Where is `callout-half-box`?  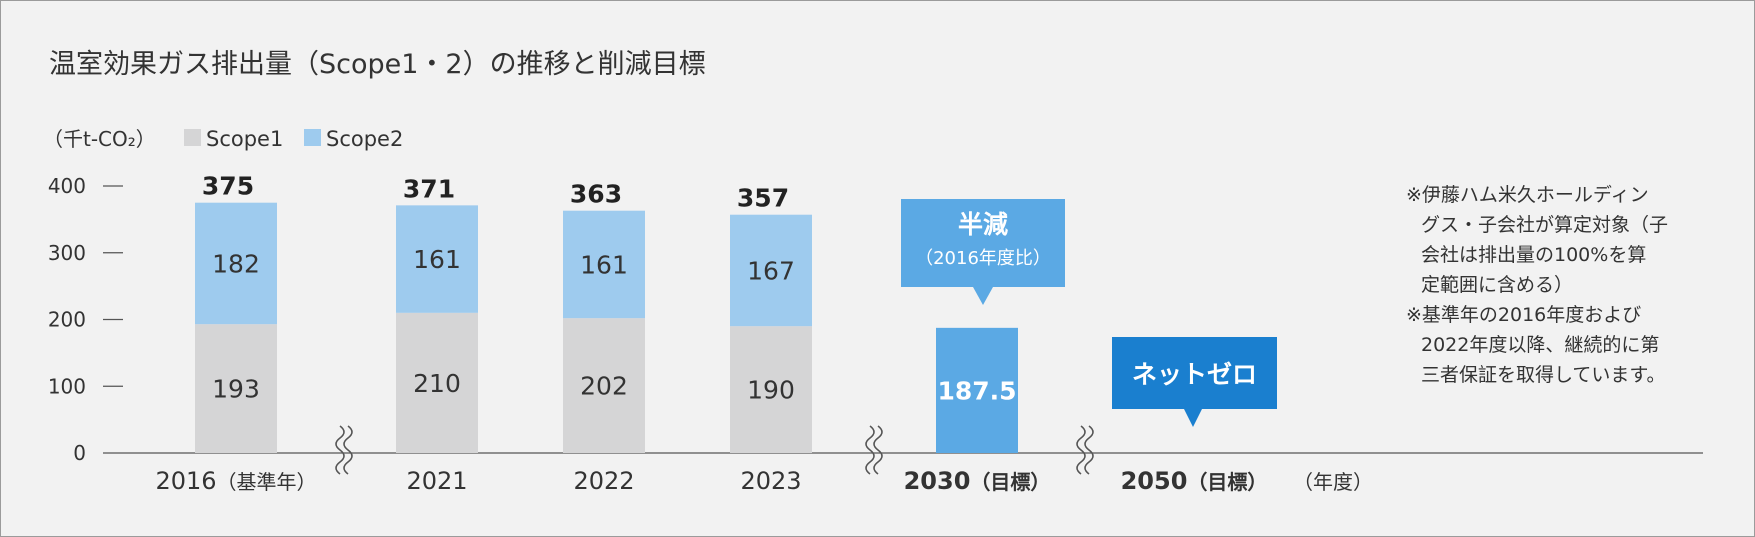
callout-half-box is located at coordinates (983, 243).